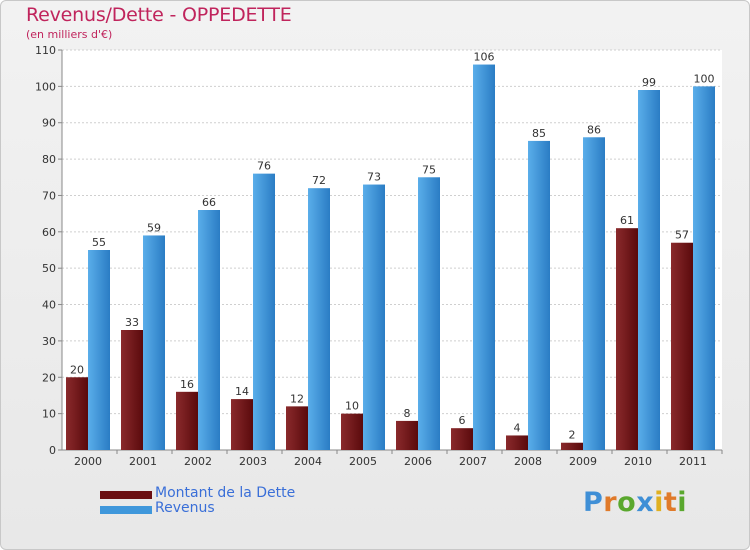 This screenshot has height=550, width=750. What do you see at coordinates (418, 461) in the screenshot?
I see `x-tick-label: 2006` at bounding box center [418, 461].